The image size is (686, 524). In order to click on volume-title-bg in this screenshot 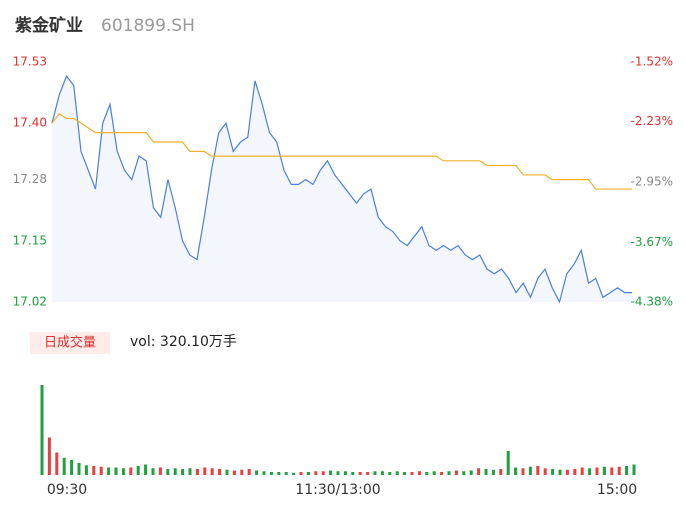, I will do `click(70, 343)`.